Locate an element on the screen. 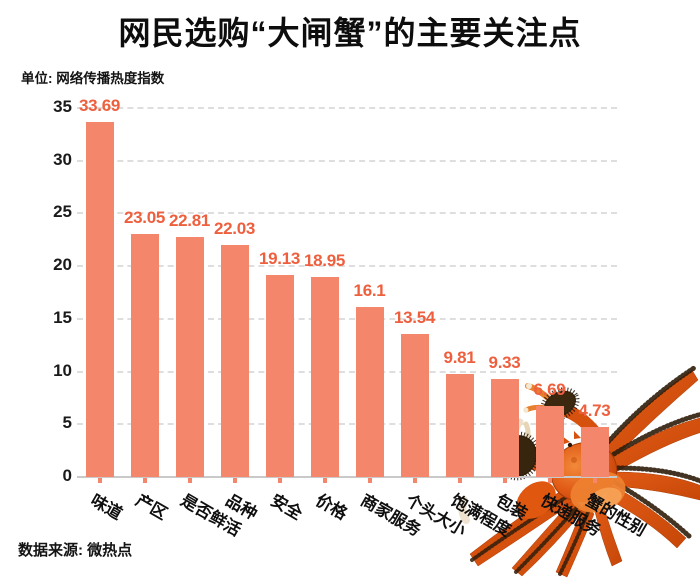 The height and width of the screenshot is (578, 700). y-axis-tick-label: 30 is located at coordinates (62, 159).